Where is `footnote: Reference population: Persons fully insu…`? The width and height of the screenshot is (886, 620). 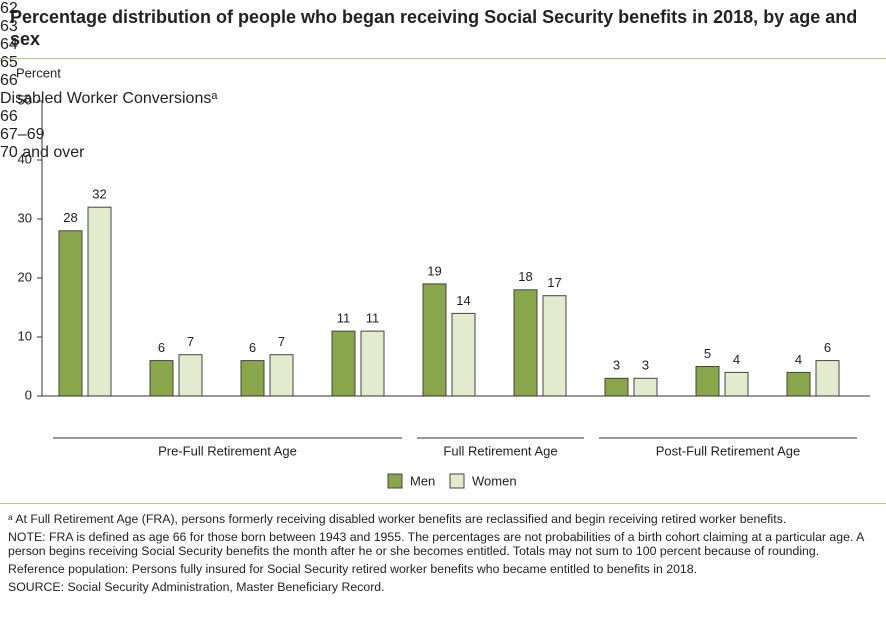 footnote: Reference population: Persons fully insu… is located at coordinates (353, 569).